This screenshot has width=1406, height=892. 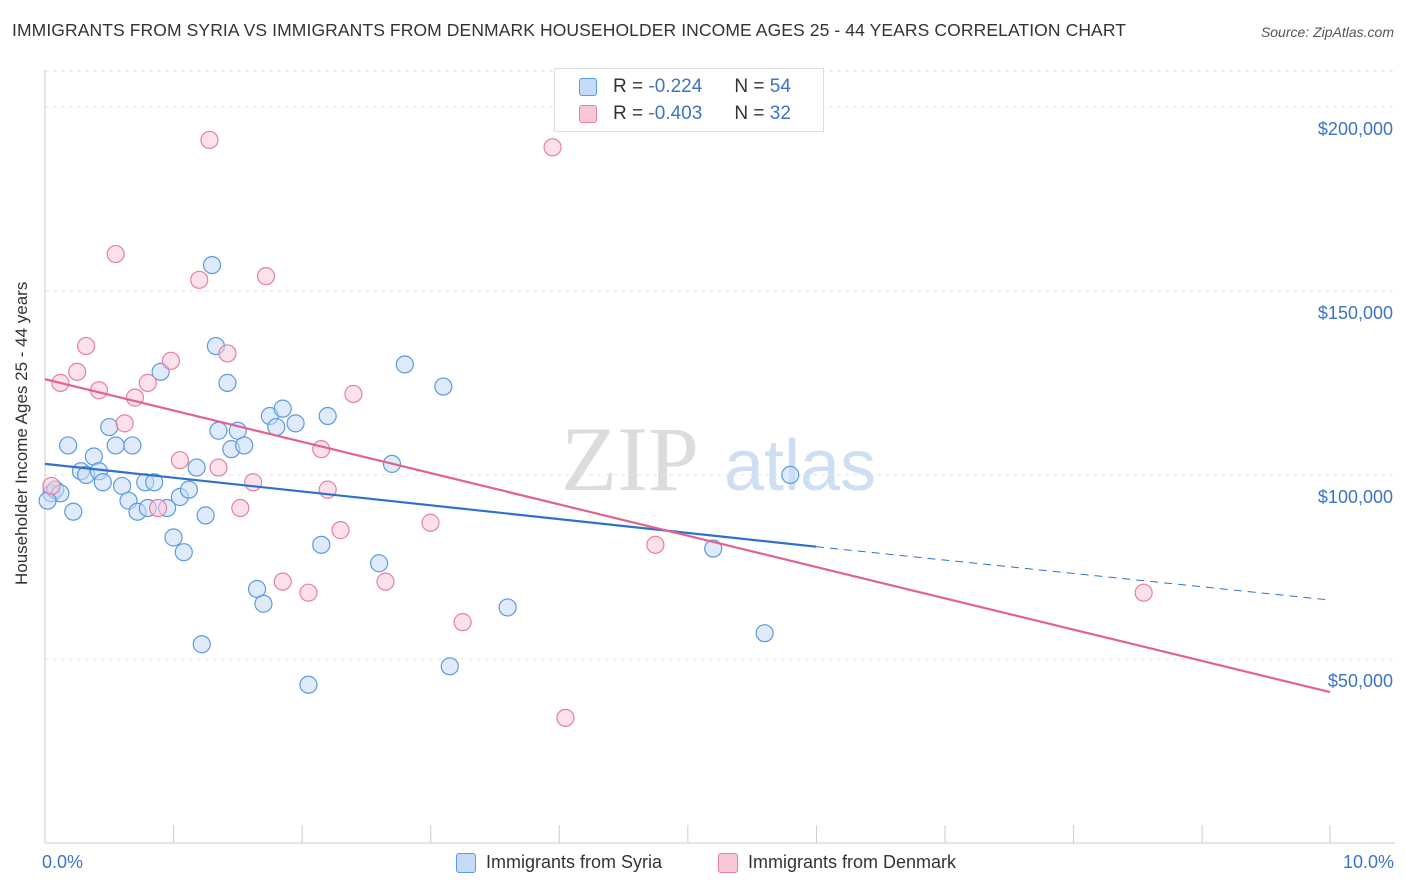 What do you see at coordinates (1355, 497) in the screenshot?
I see `y-tick-label: $100,000` at bounding box center [1355, 497].